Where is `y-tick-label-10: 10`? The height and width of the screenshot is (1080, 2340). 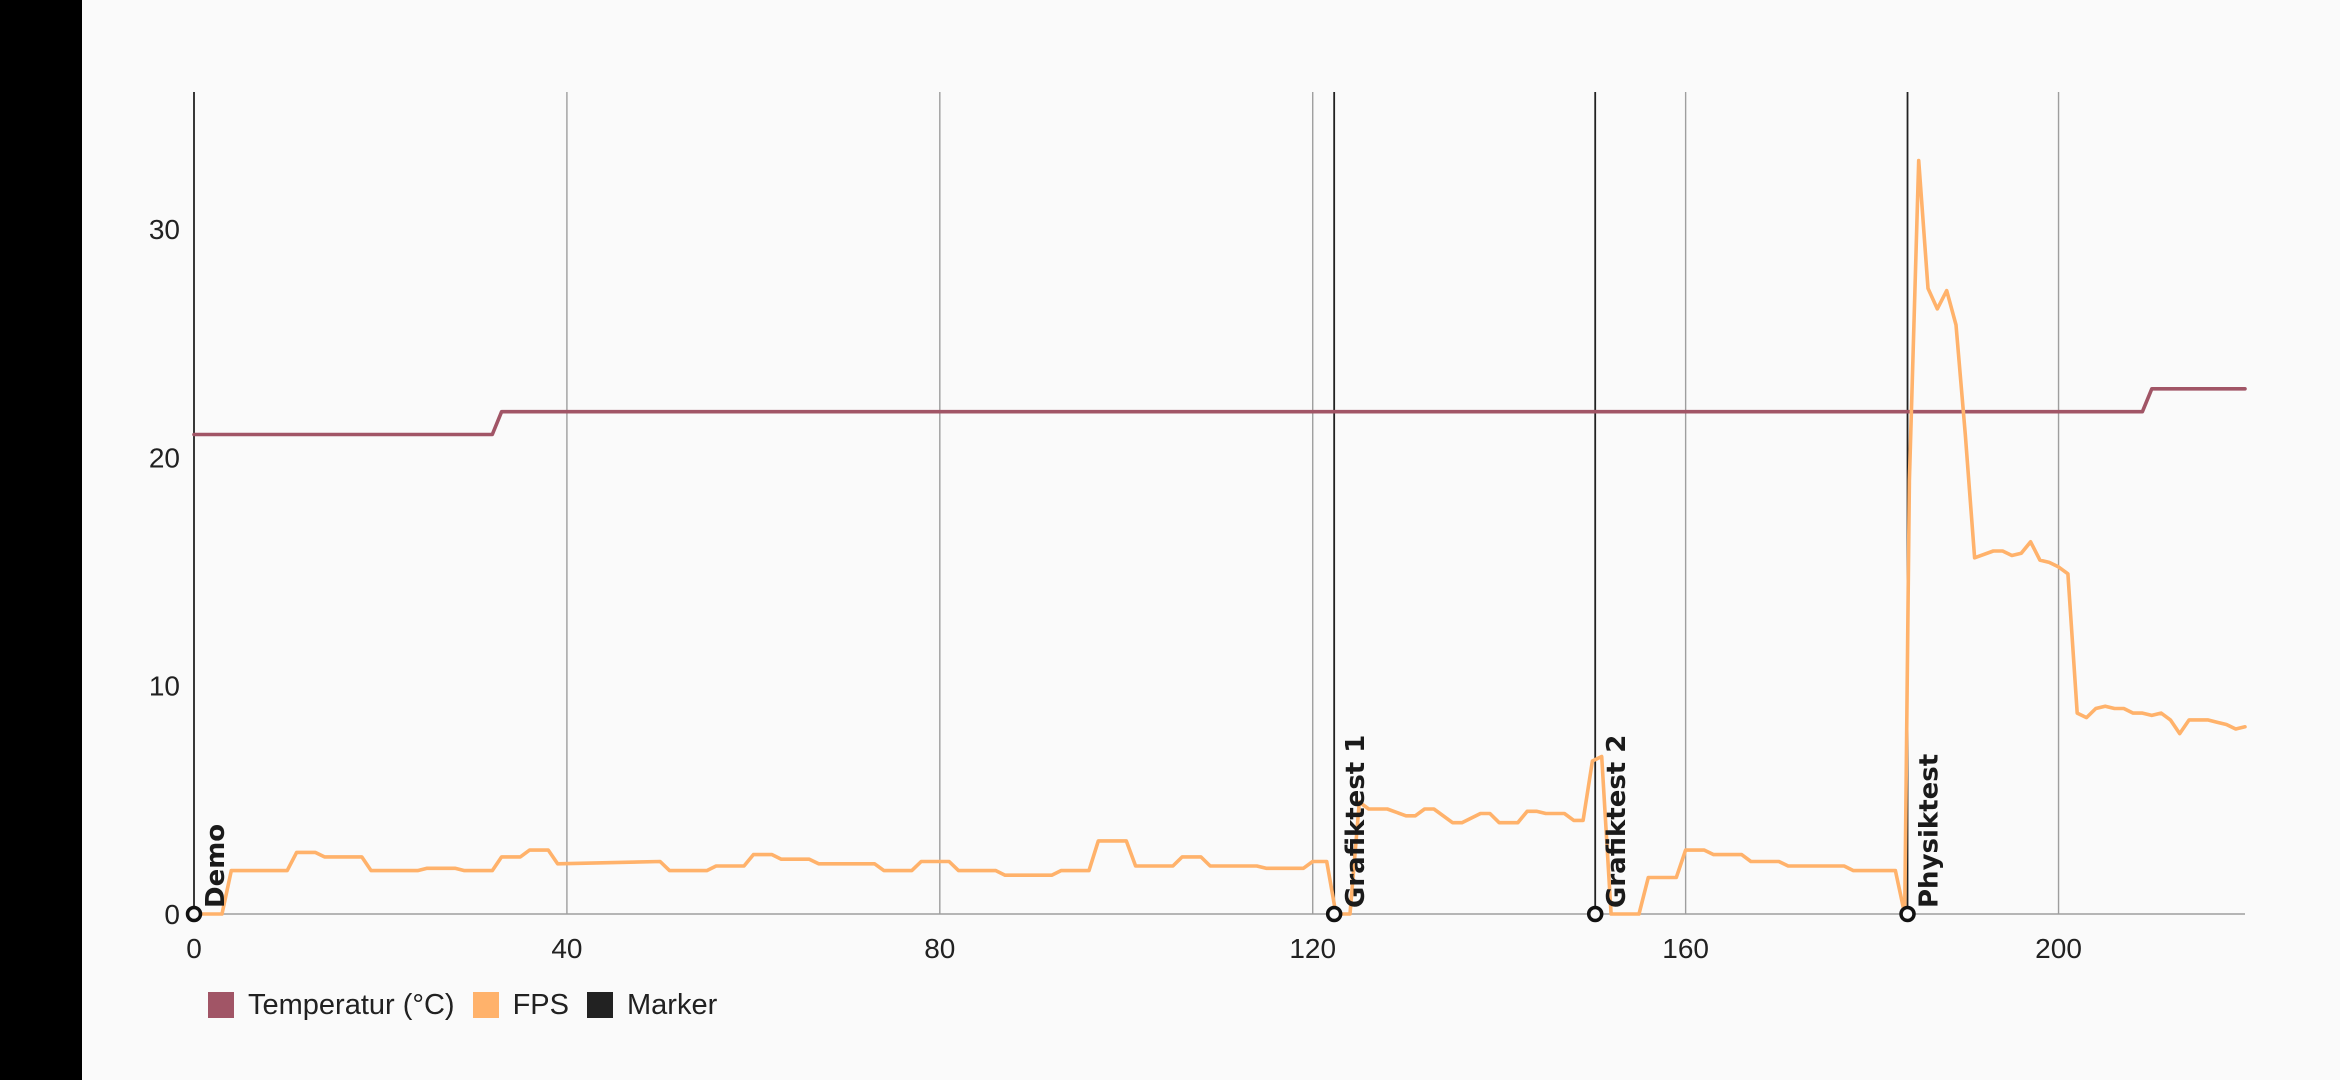 y-tick-label-10: 10 is located at coordinates (164, 686).